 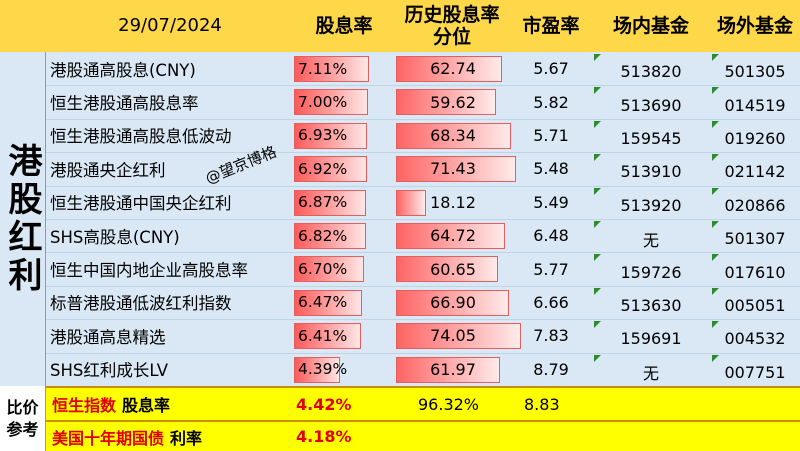 What do you see at coordinates (449, 404) in the screenshot?
I see `hsi-percentile: 96.32%` at bounding box center [449, 404].